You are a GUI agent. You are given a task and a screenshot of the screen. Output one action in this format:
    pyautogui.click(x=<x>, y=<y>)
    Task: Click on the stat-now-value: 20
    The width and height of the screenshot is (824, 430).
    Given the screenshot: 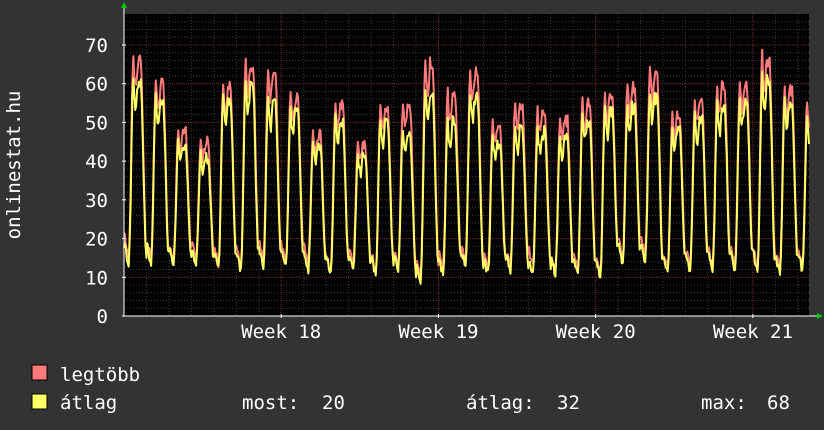 What is the action you would take?
    pyautogui.click(x=333, y=403)
    